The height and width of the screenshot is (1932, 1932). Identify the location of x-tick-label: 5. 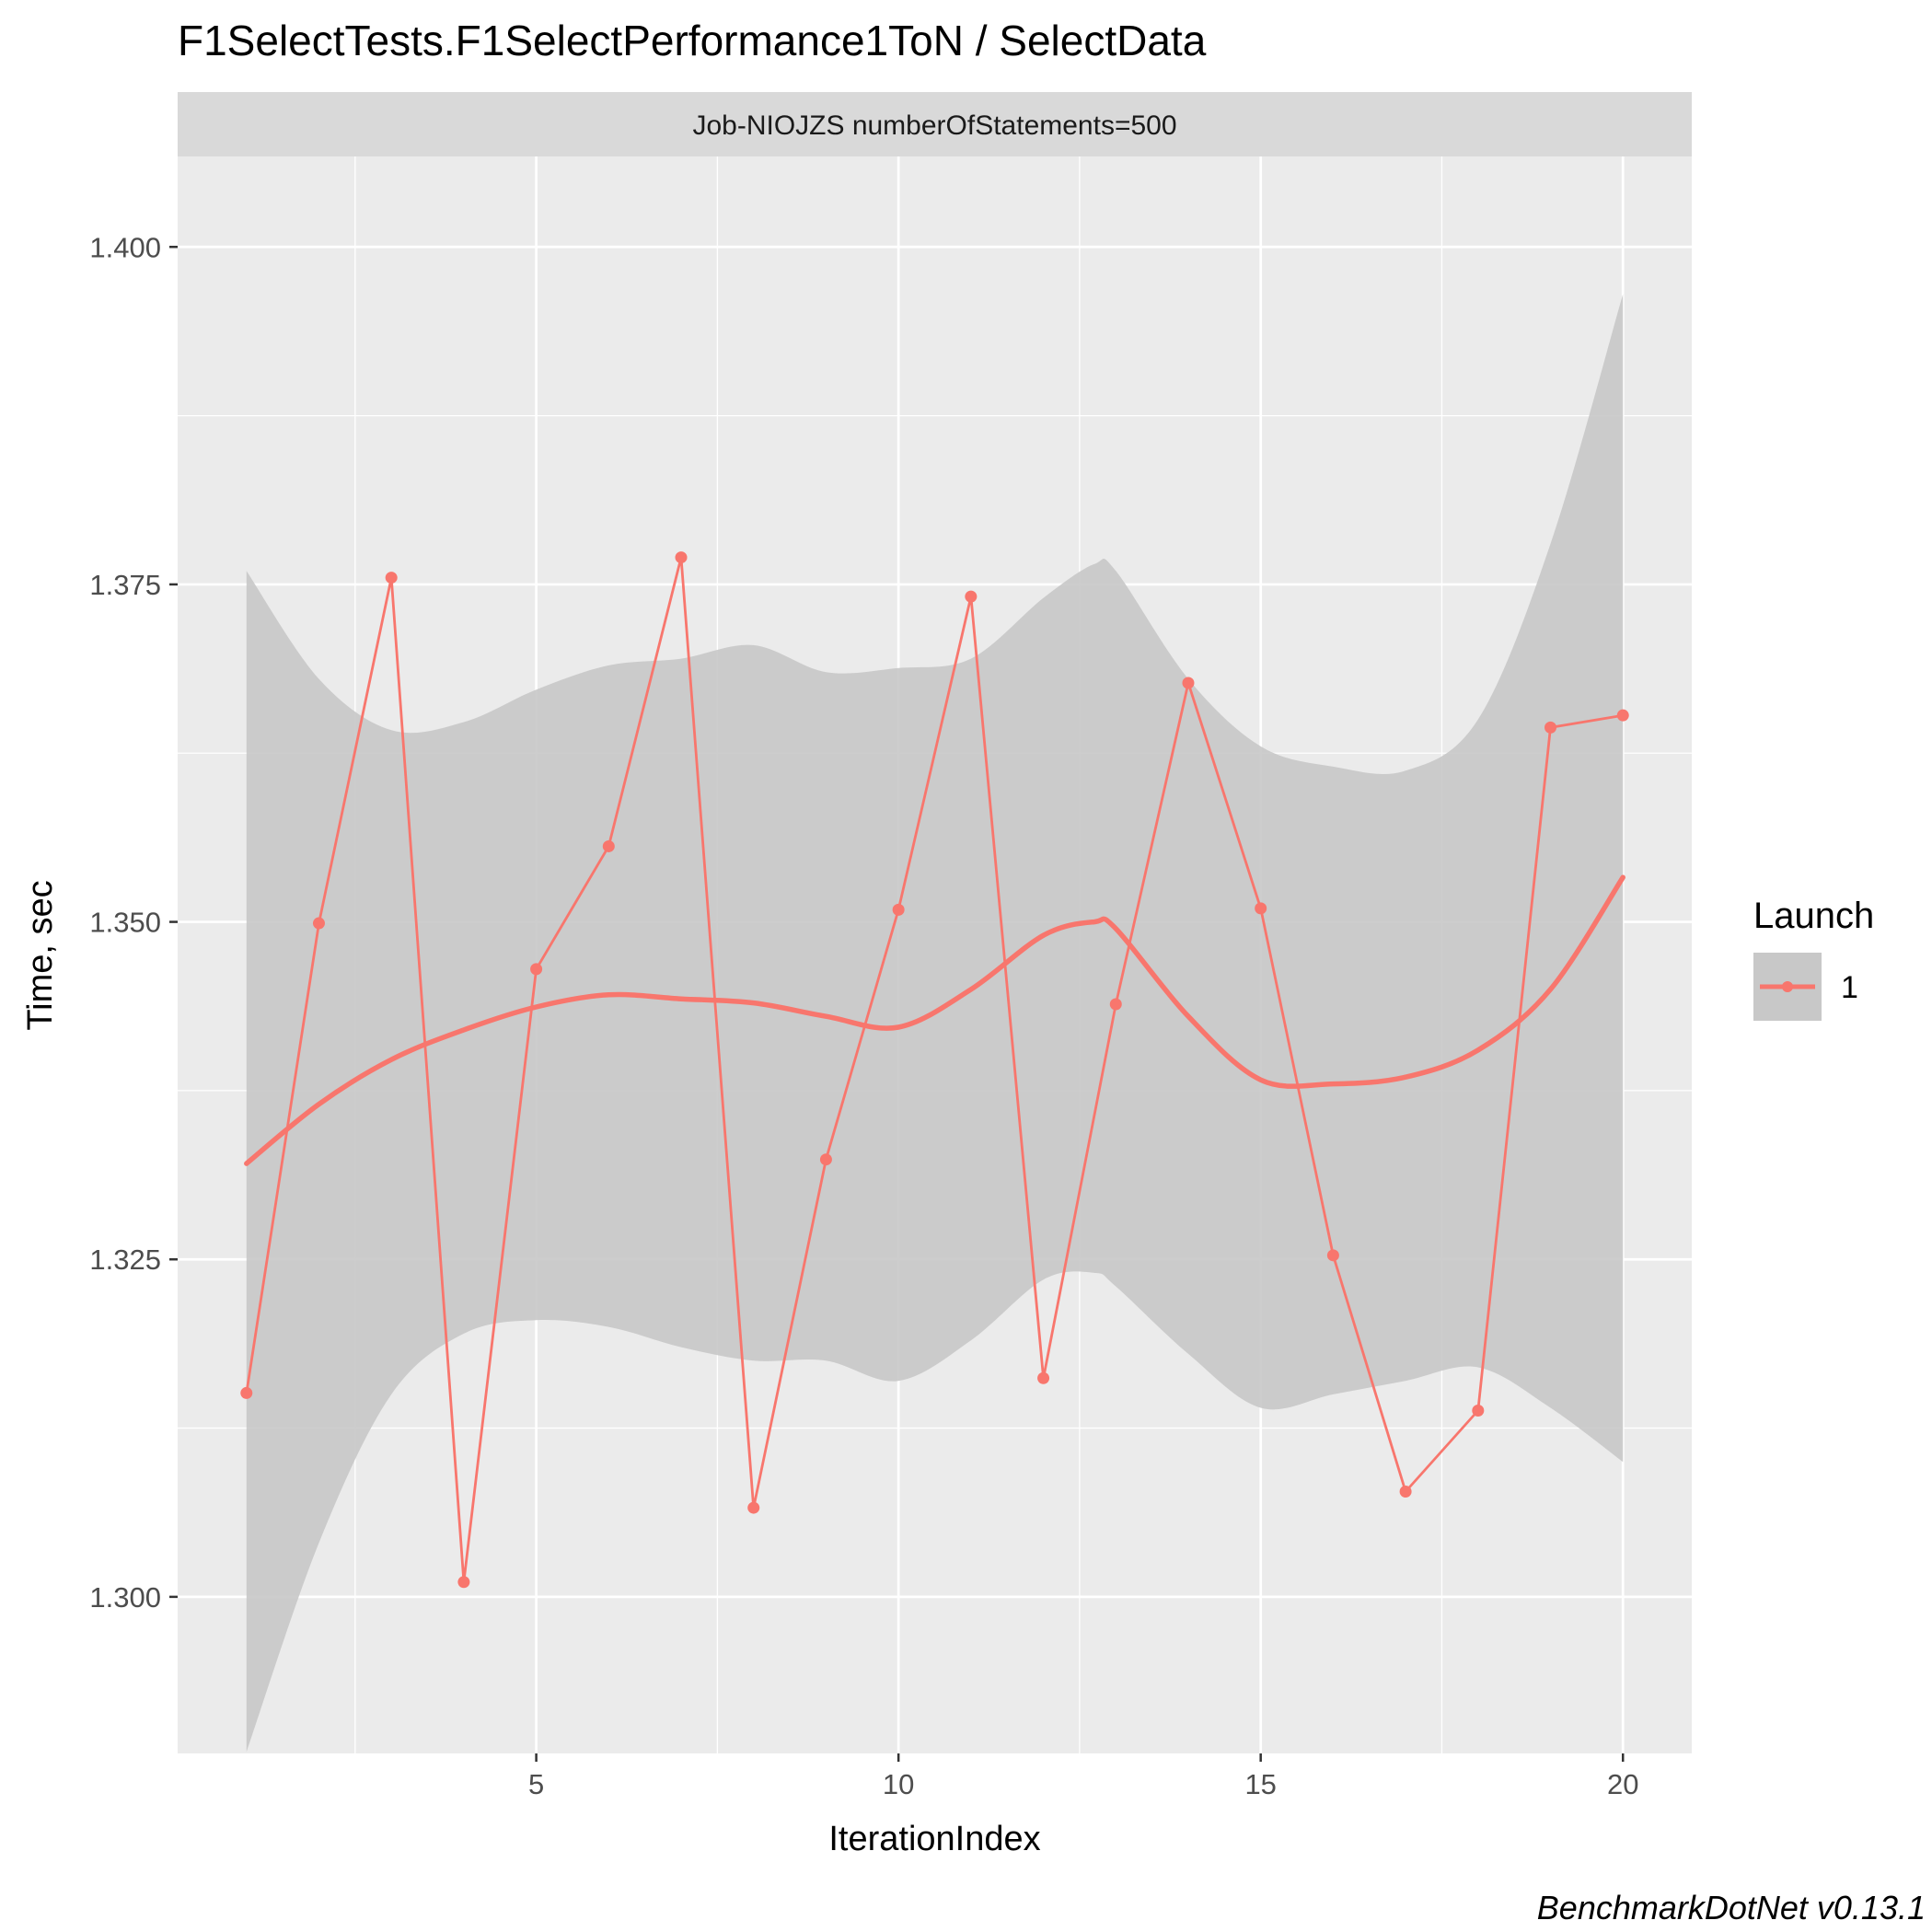
(536, 1784).